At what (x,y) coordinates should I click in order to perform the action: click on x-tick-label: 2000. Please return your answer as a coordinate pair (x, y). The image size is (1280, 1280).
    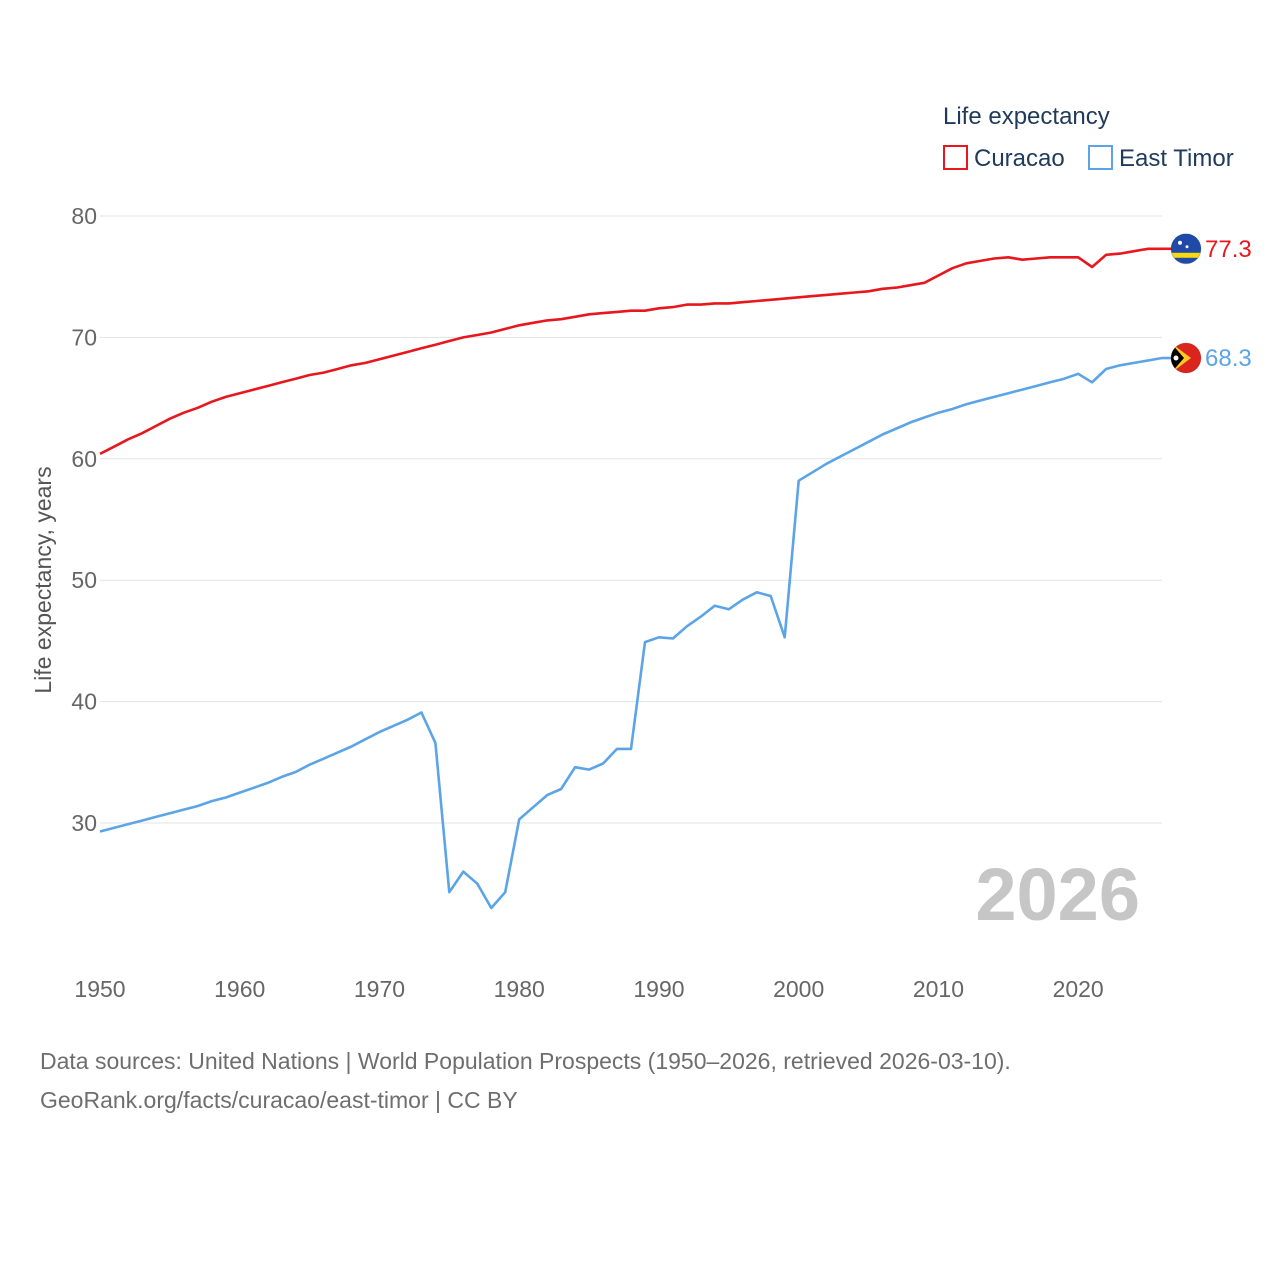
    Looking at the image, I should click on (798, 989).